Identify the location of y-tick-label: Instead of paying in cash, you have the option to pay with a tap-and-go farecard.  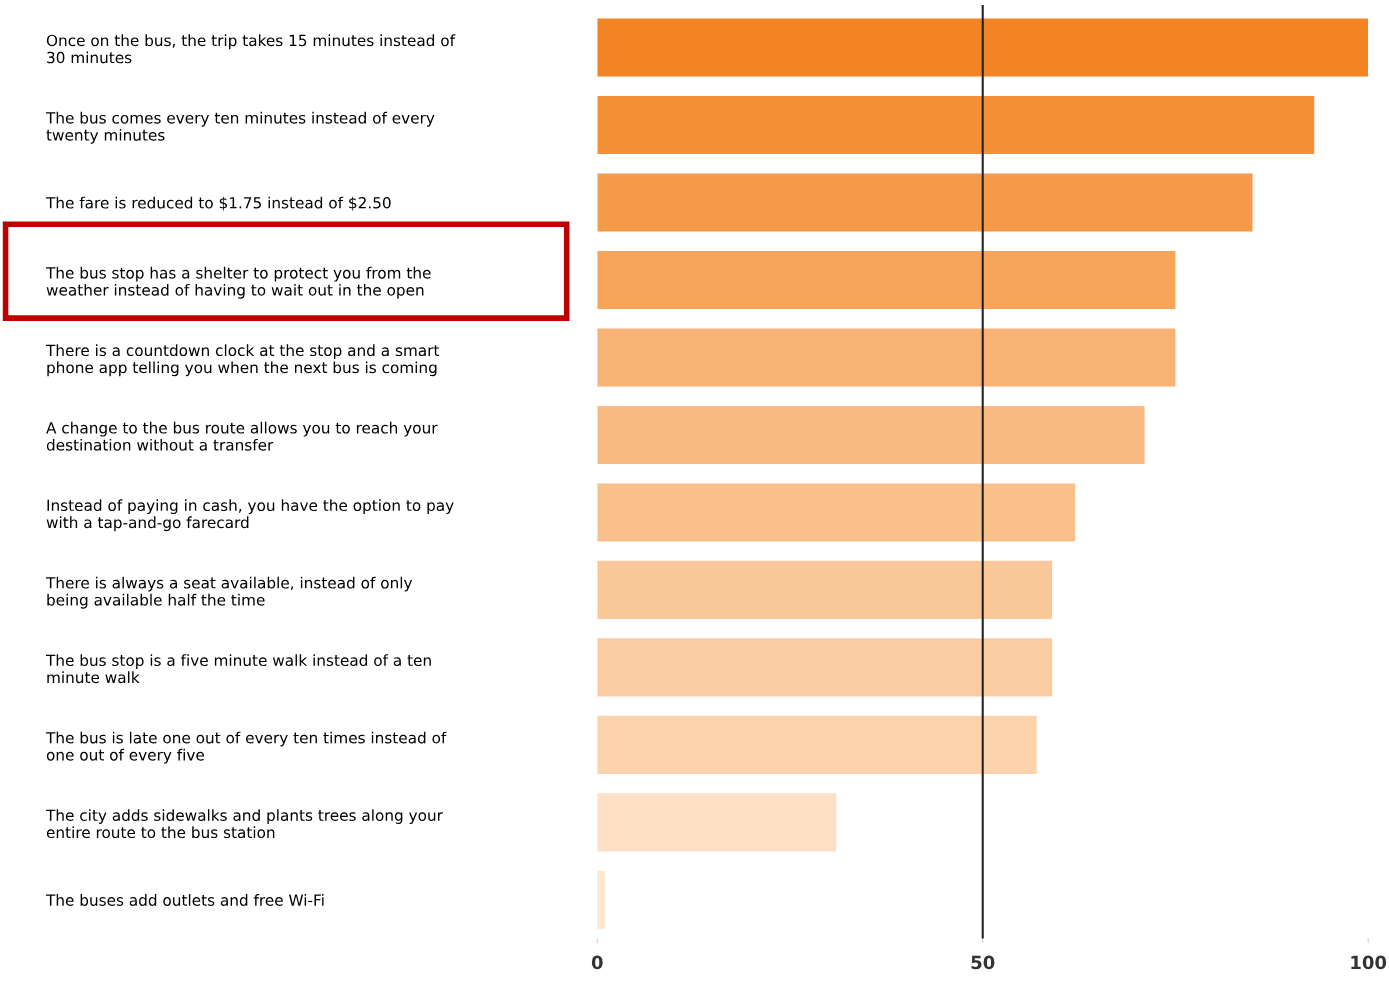
(250, 515).